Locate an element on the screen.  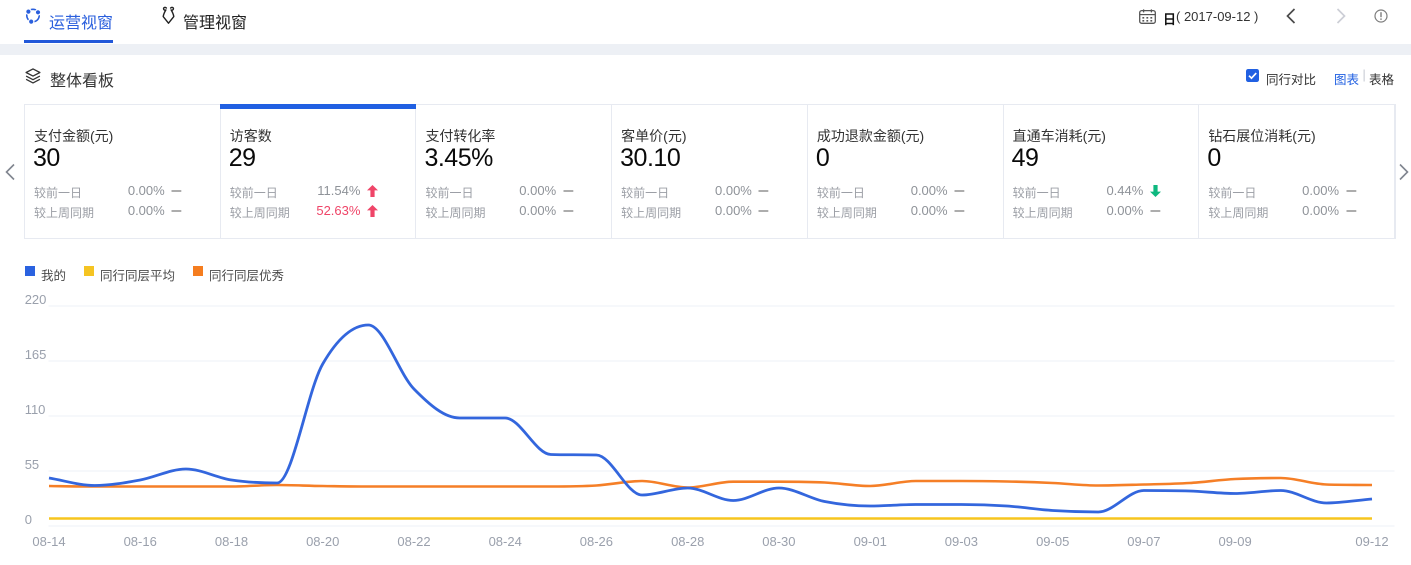
svg-text: 09-05 is located at coordinates (1052, 541).